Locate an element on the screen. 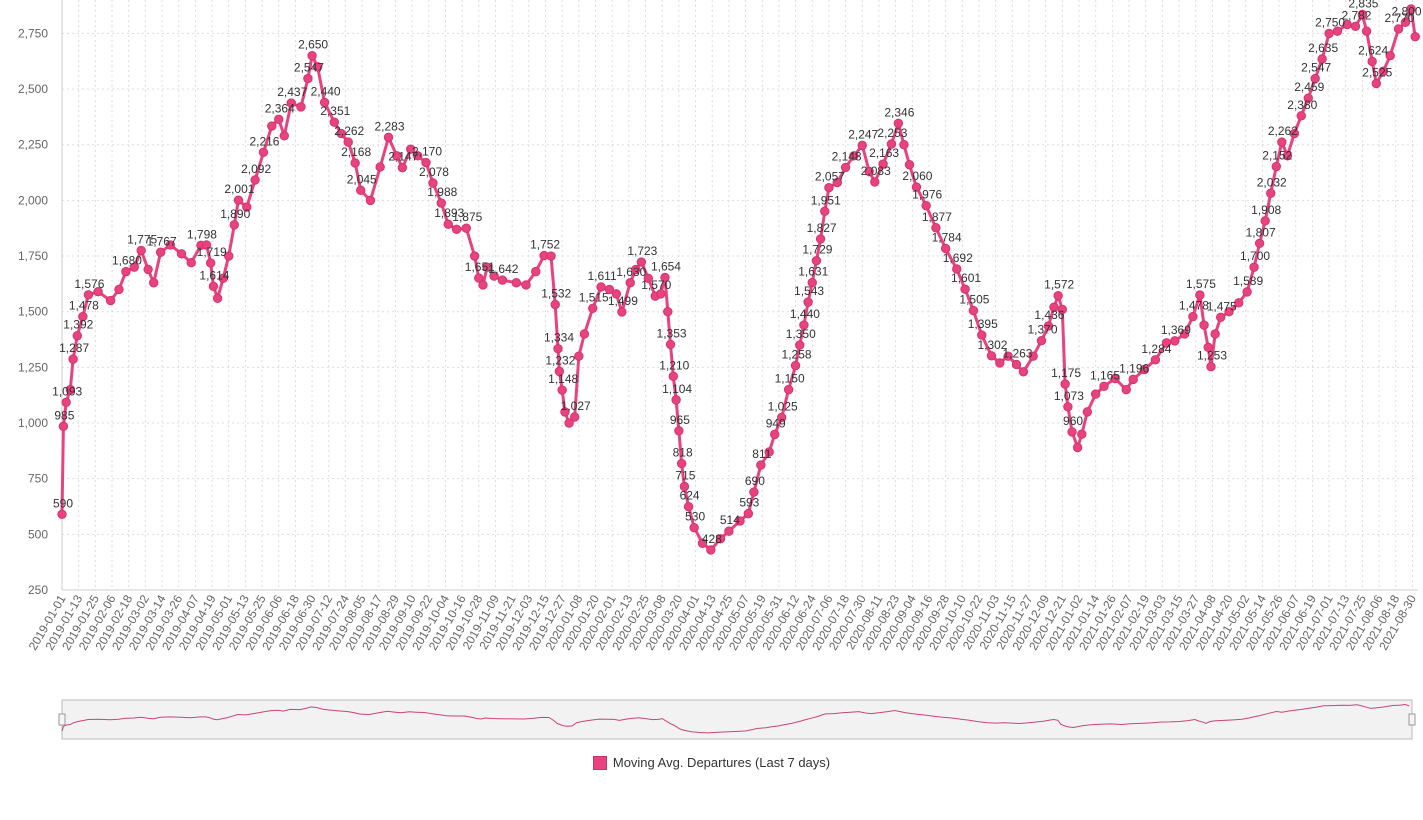 This screenshot has width=1423, height=820. data-label: 2,459 is located at coordinates (1309, 87).